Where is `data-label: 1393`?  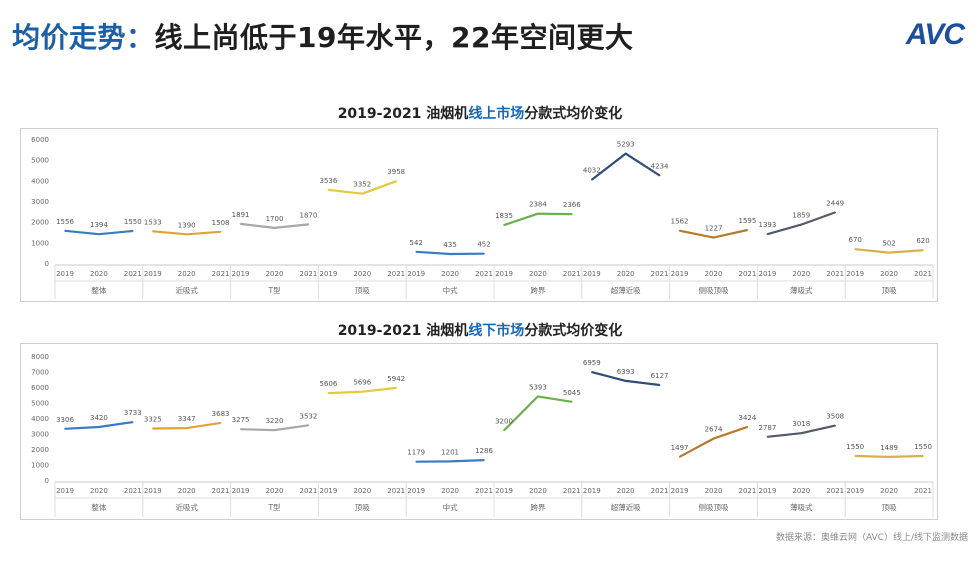
data-label: 1393 is located at coordinates (767, 225).